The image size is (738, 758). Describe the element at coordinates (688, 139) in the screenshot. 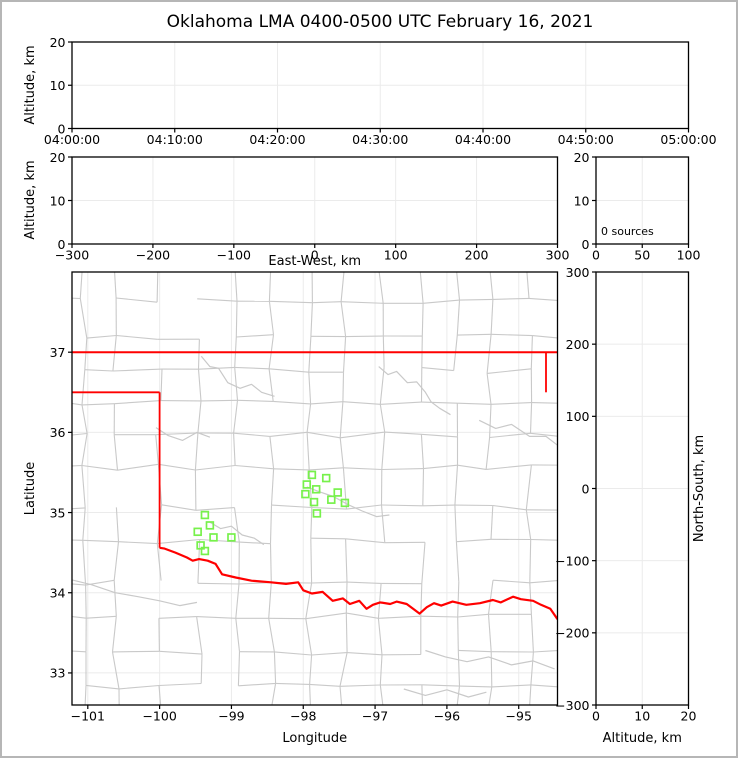

I see `x-tick-label: 05:00:00` at that location.